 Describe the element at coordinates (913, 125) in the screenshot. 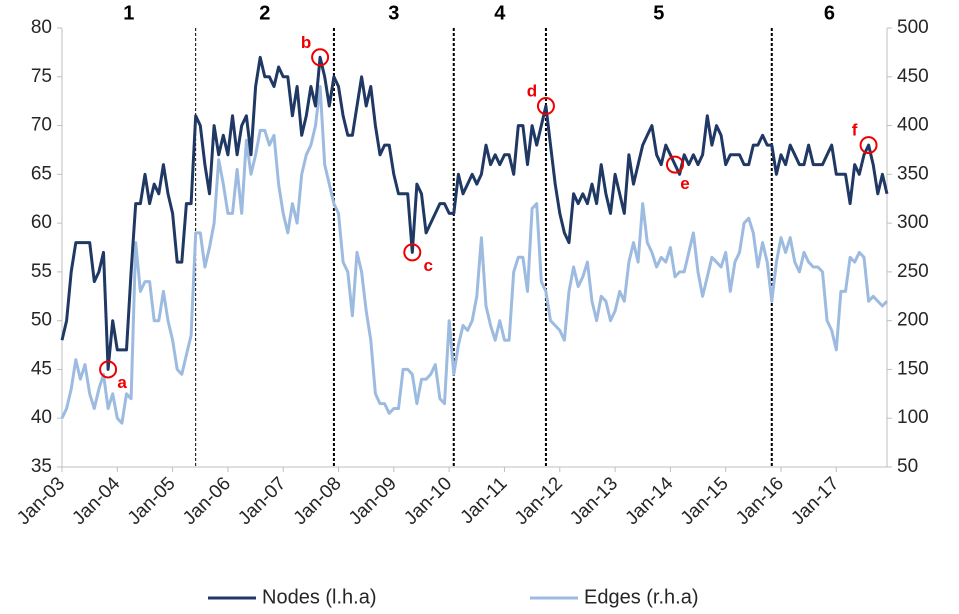

I see `y2-tick-label: 400` at that location.